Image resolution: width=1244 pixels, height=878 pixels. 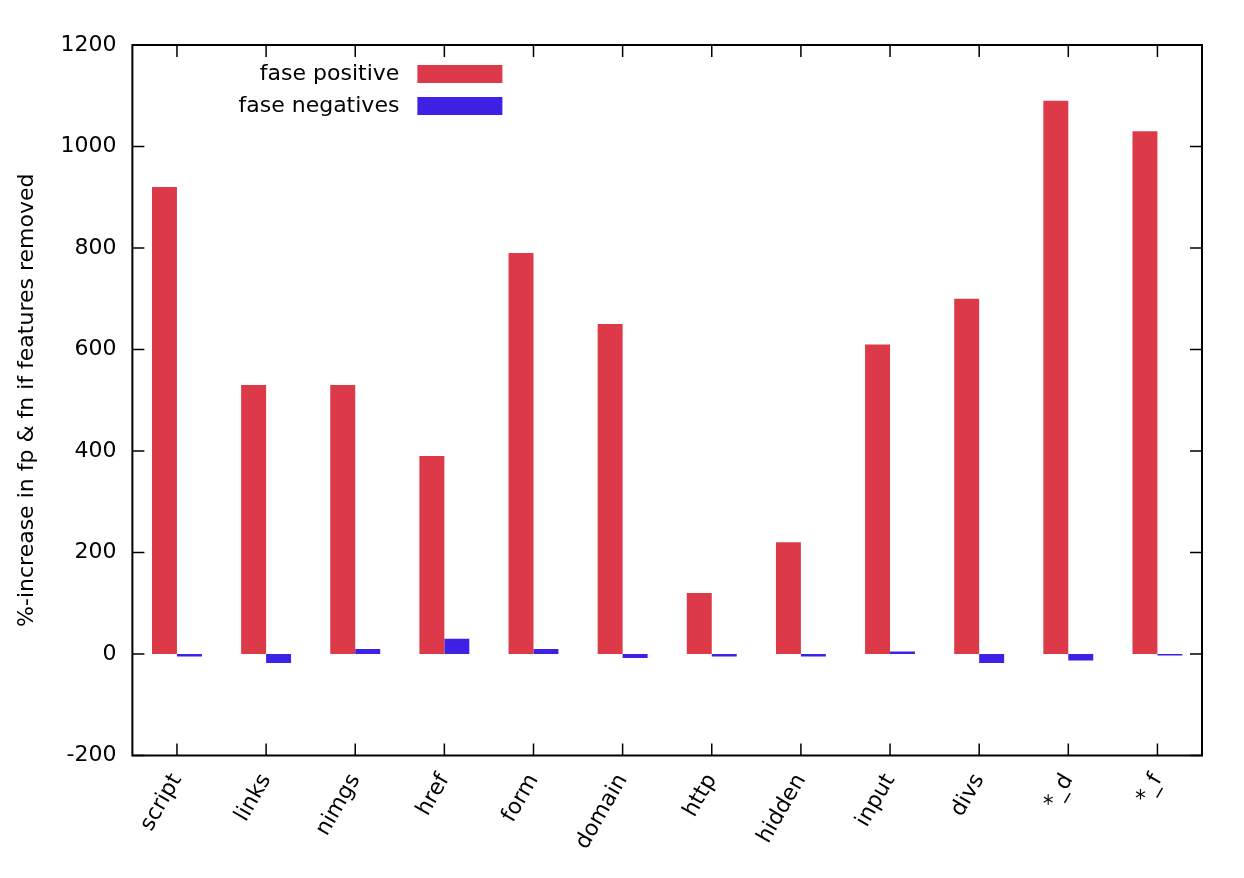 What do you see at coordinates (109, 652) in the screenshot?
I see `y-tick-label: 0` at bounding box center [109, 652].